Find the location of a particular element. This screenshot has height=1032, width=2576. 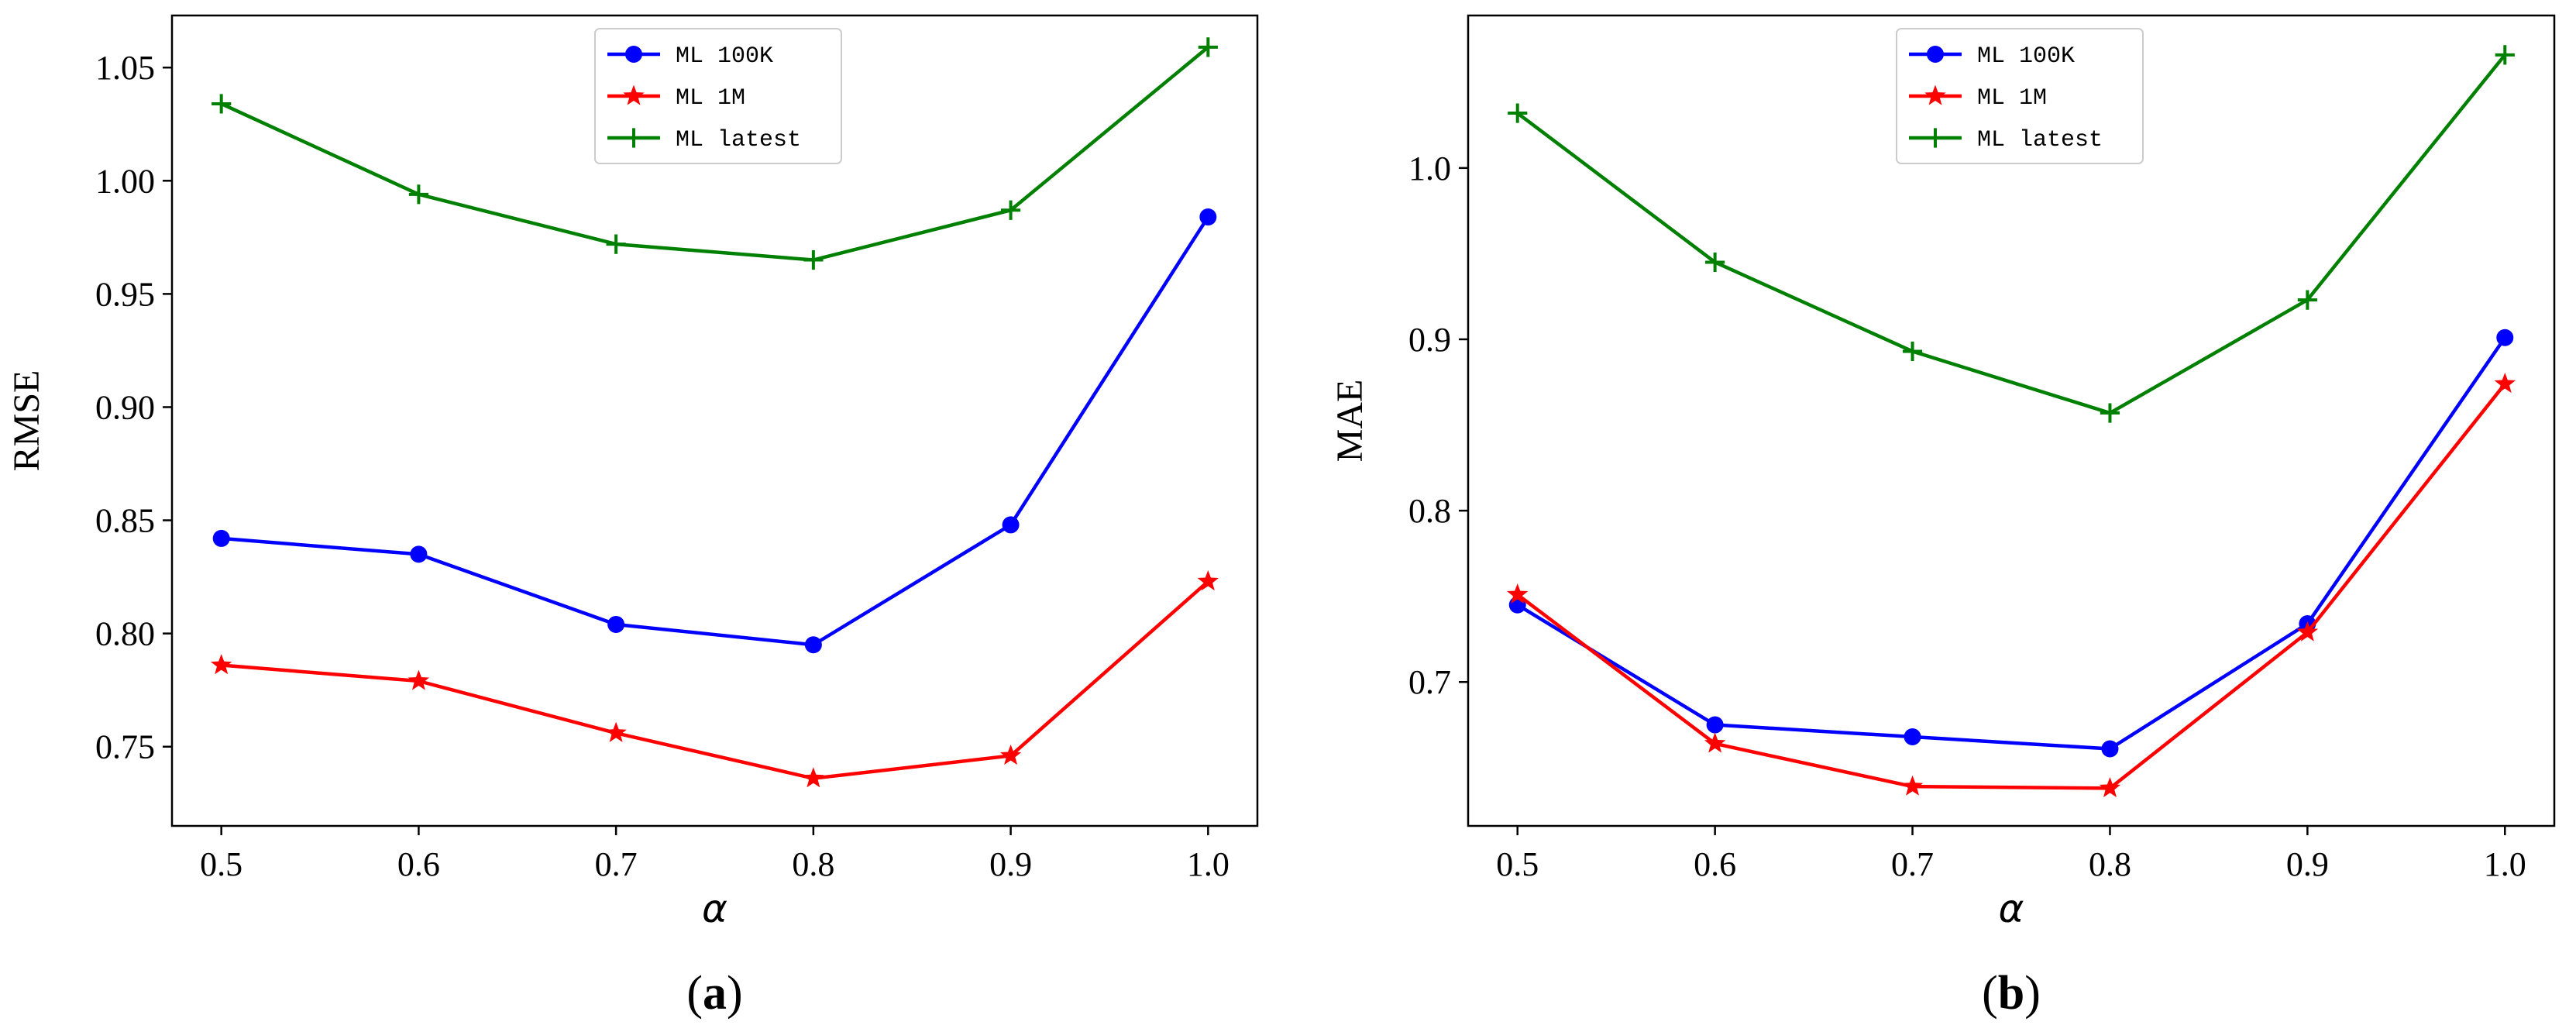

y-tick-label: 0.7 is located at coordinates (1429, 682).